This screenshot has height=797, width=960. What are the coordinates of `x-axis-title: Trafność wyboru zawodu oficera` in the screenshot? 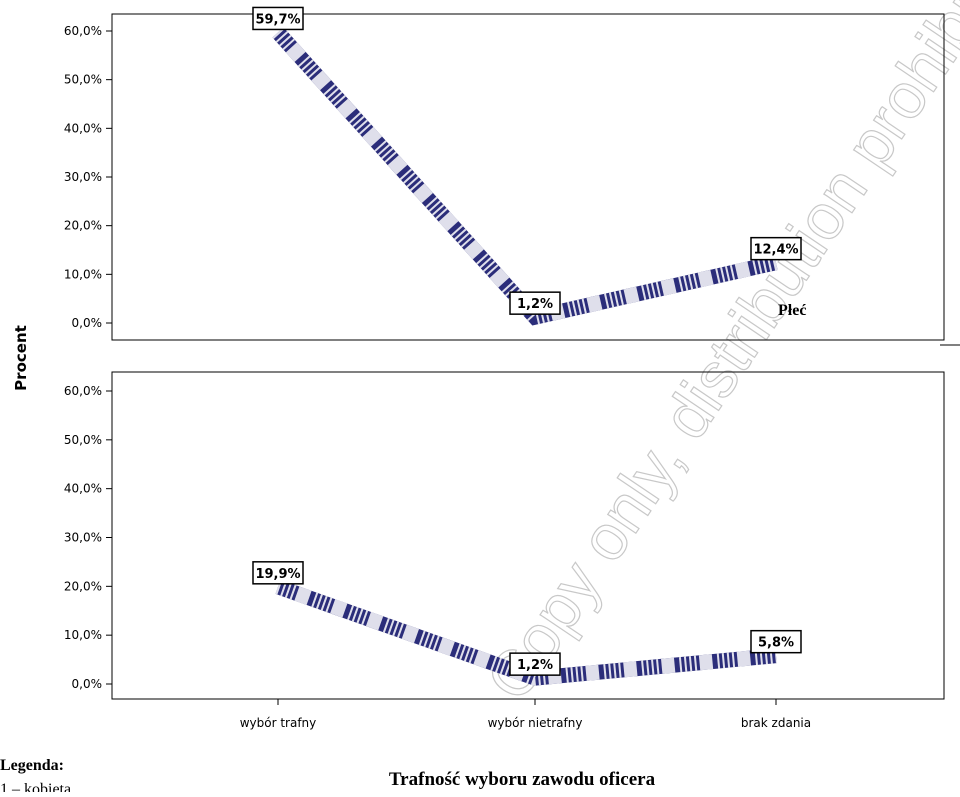 It's located at (522, 779).